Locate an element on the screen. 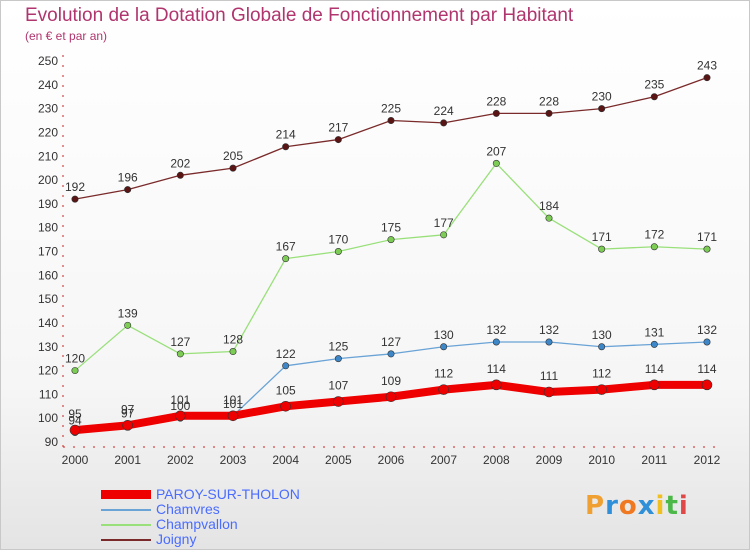  proxiti-logo: Proxiti is located at coordinates (637, 506).